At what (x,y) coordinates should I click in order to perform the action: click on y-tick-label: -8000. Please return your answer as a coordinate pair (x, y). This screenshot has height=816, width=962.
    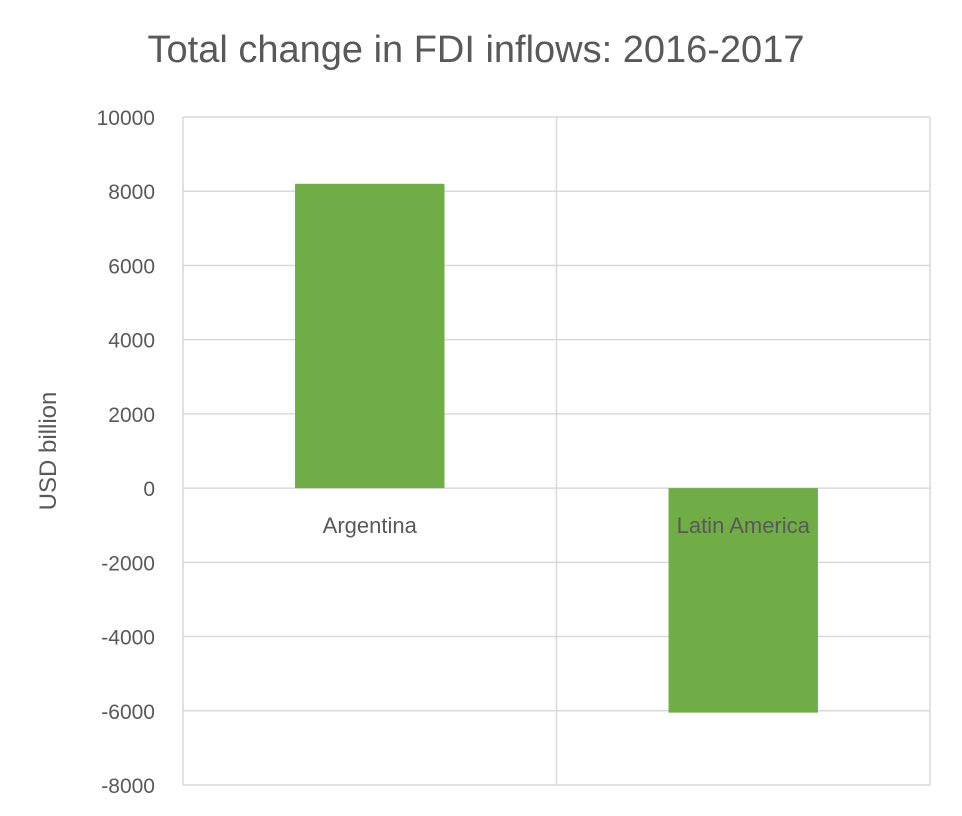
    Looking at the image, I should click on (128, 786).